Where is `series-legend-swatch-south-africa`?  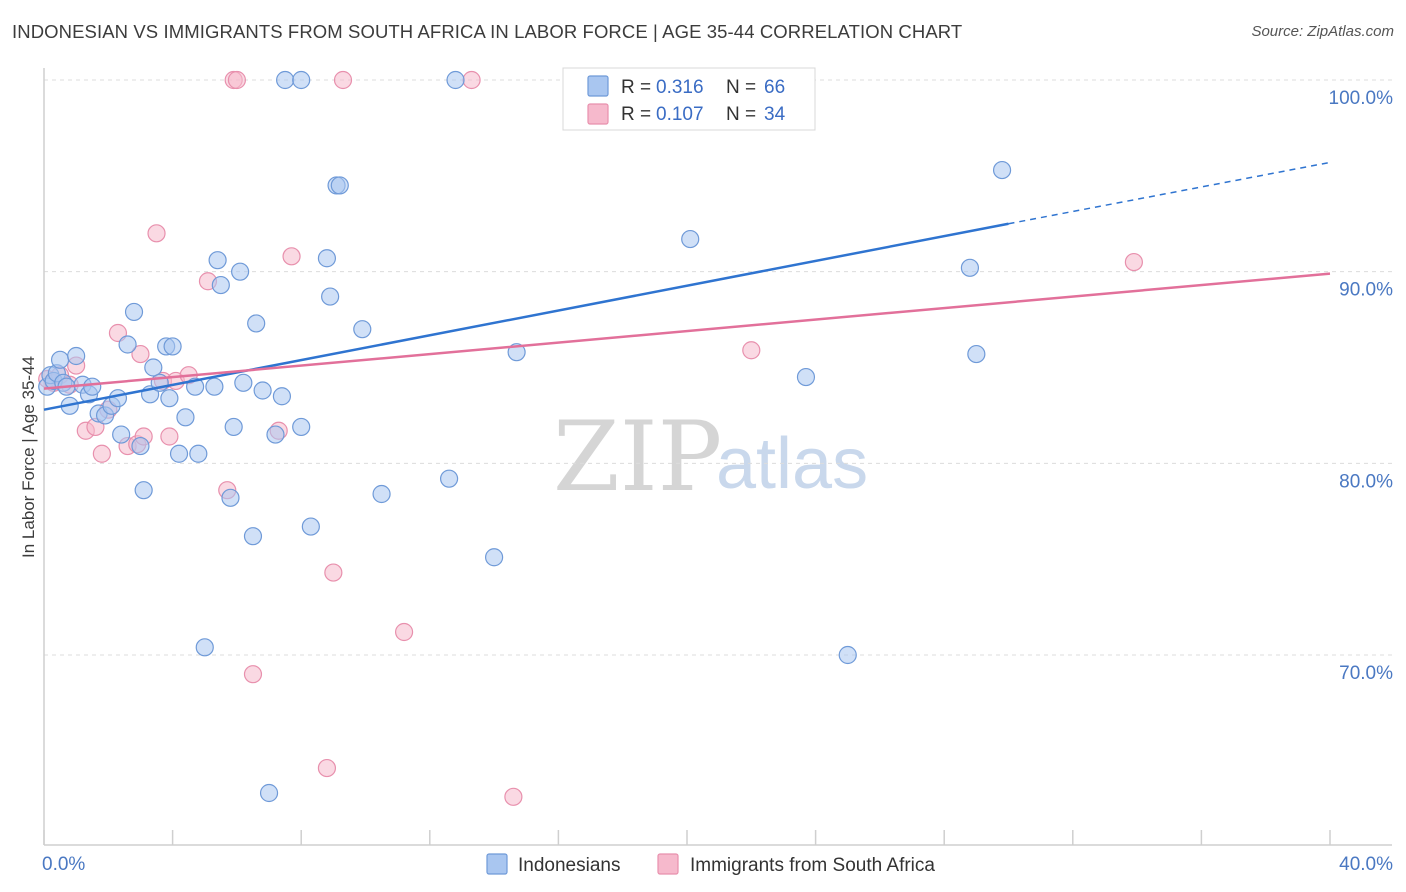 series-legend-swatch-south-africa is located at coordinates (668, 864).